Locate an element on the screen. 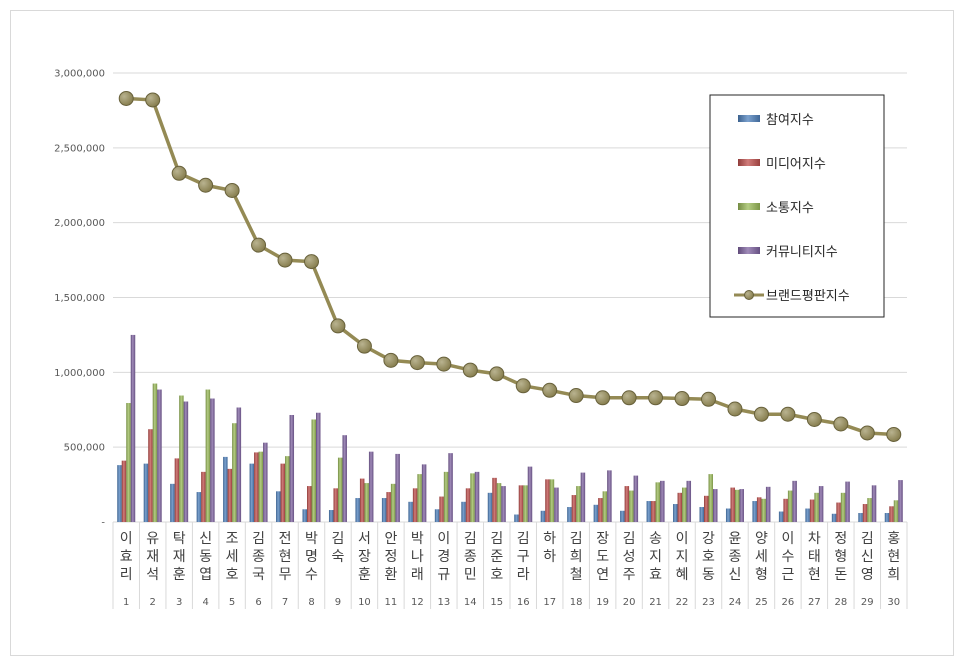  y-tick-label: 3,000,000 is located at coordinates (79, 74).